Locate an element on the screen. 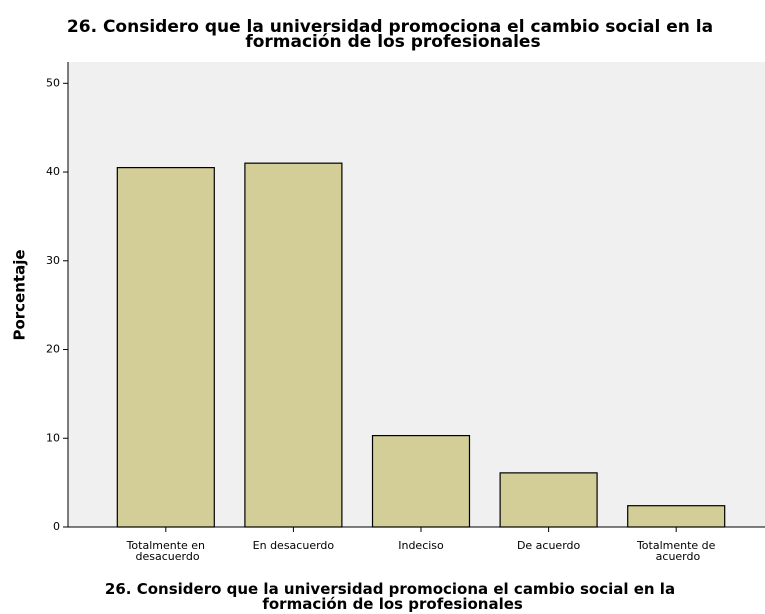 This screenshot has width=765, height=614. y-tick-label: 30 is located at coordinates (53, 260).